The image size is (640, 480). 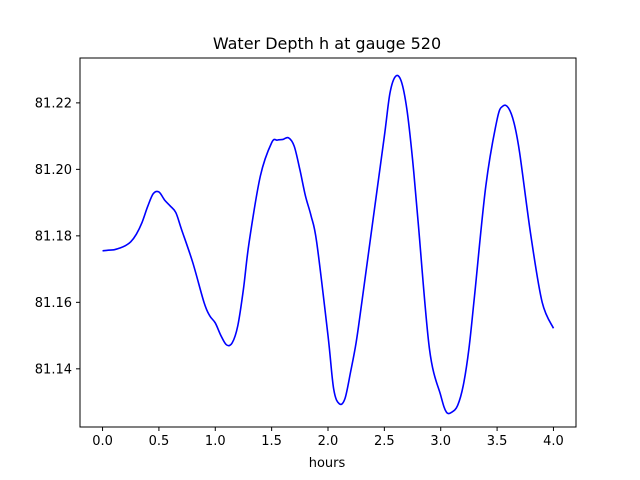 I want to click on x-tick-label: 0.5, so click(x=159, y=441).